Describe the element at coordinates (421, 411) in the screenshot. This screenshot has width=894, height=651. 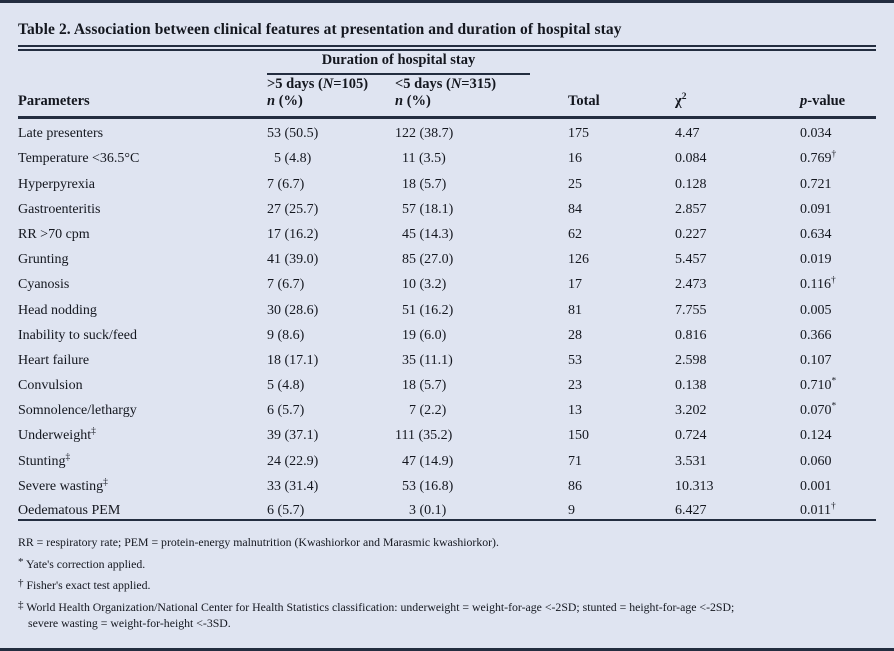
I see `lt5days-value-cell: 7 (2.2)` at that location.